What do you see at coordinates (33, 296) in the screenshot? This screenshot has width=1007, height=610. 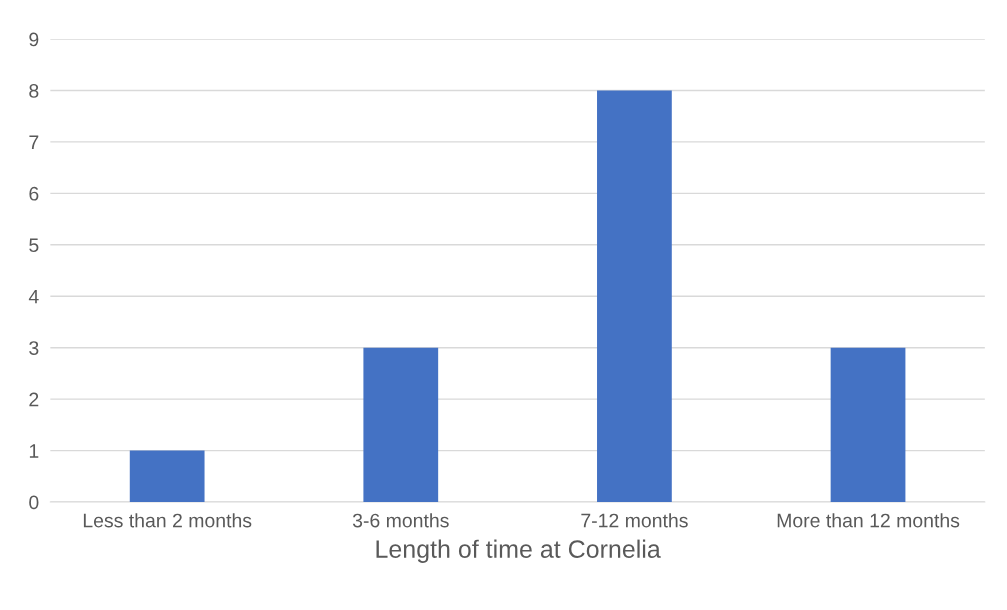 I see `y-tick-label: 4` at bounding box center [33, 296].